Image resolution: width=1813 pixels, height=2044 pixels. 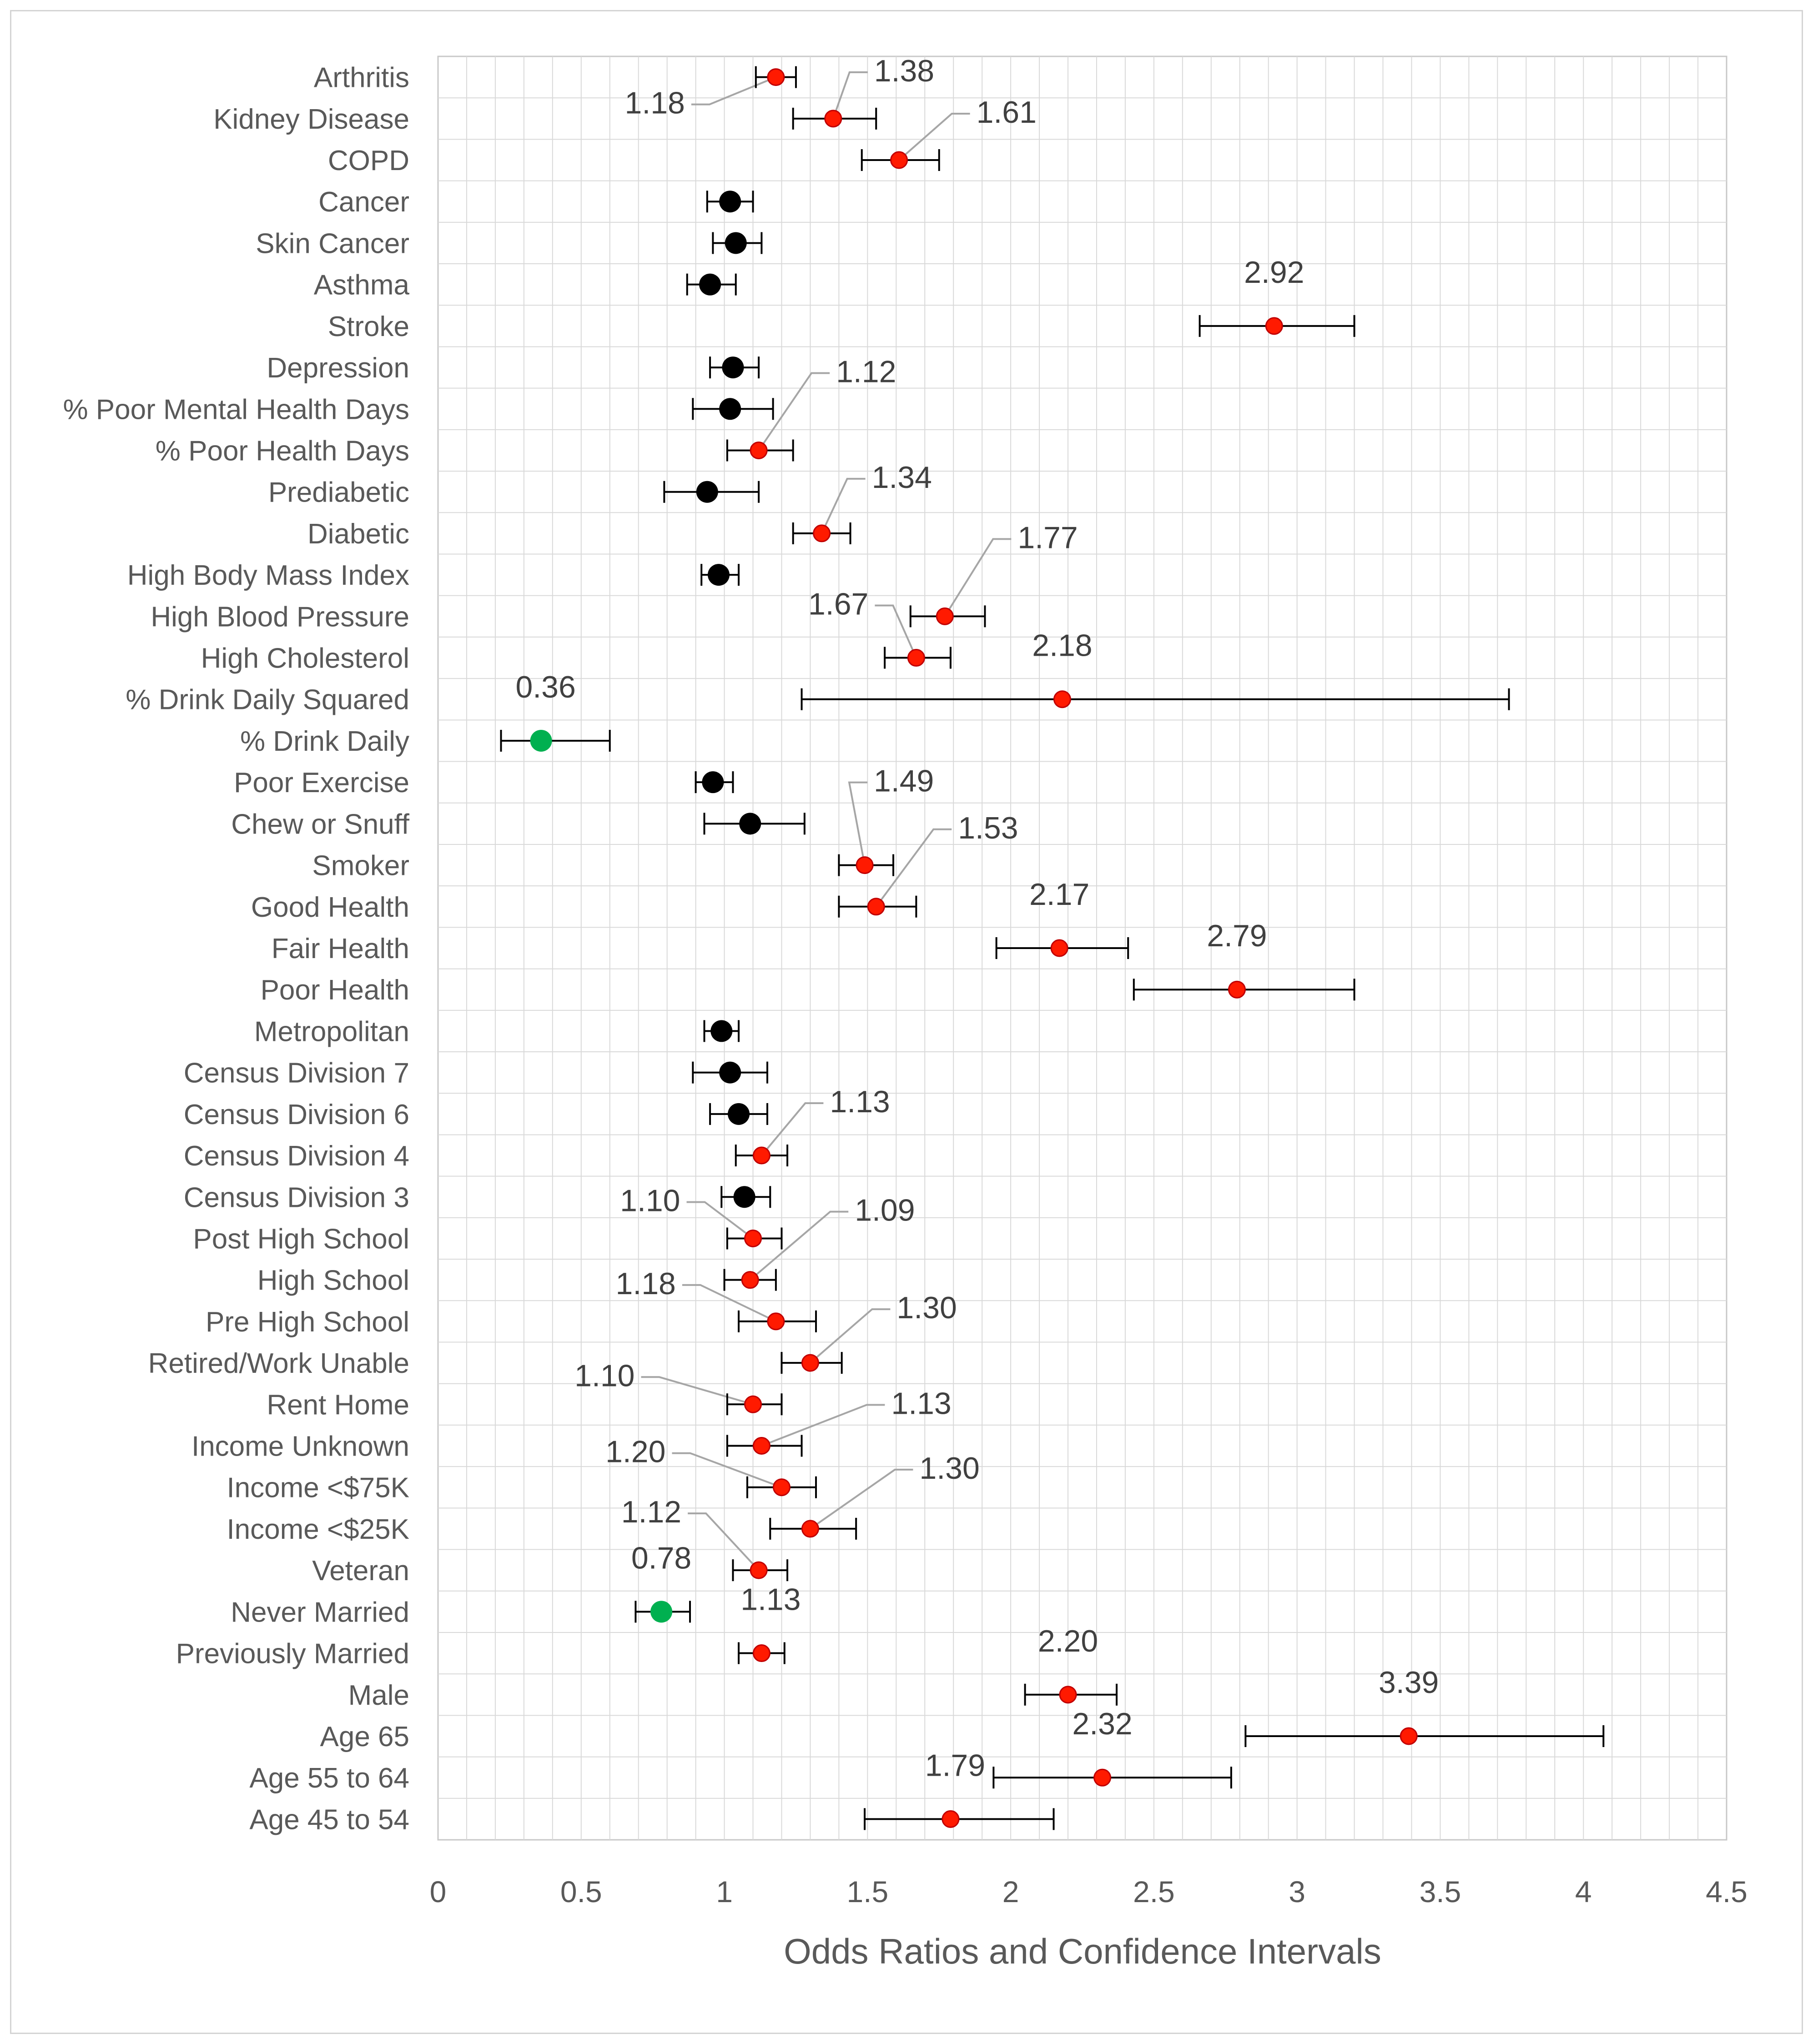 What do you see at coordinates (300, 1446) in the screenshot?
I see `category-label: Income Unknown` at bounding box center [300, 1446].